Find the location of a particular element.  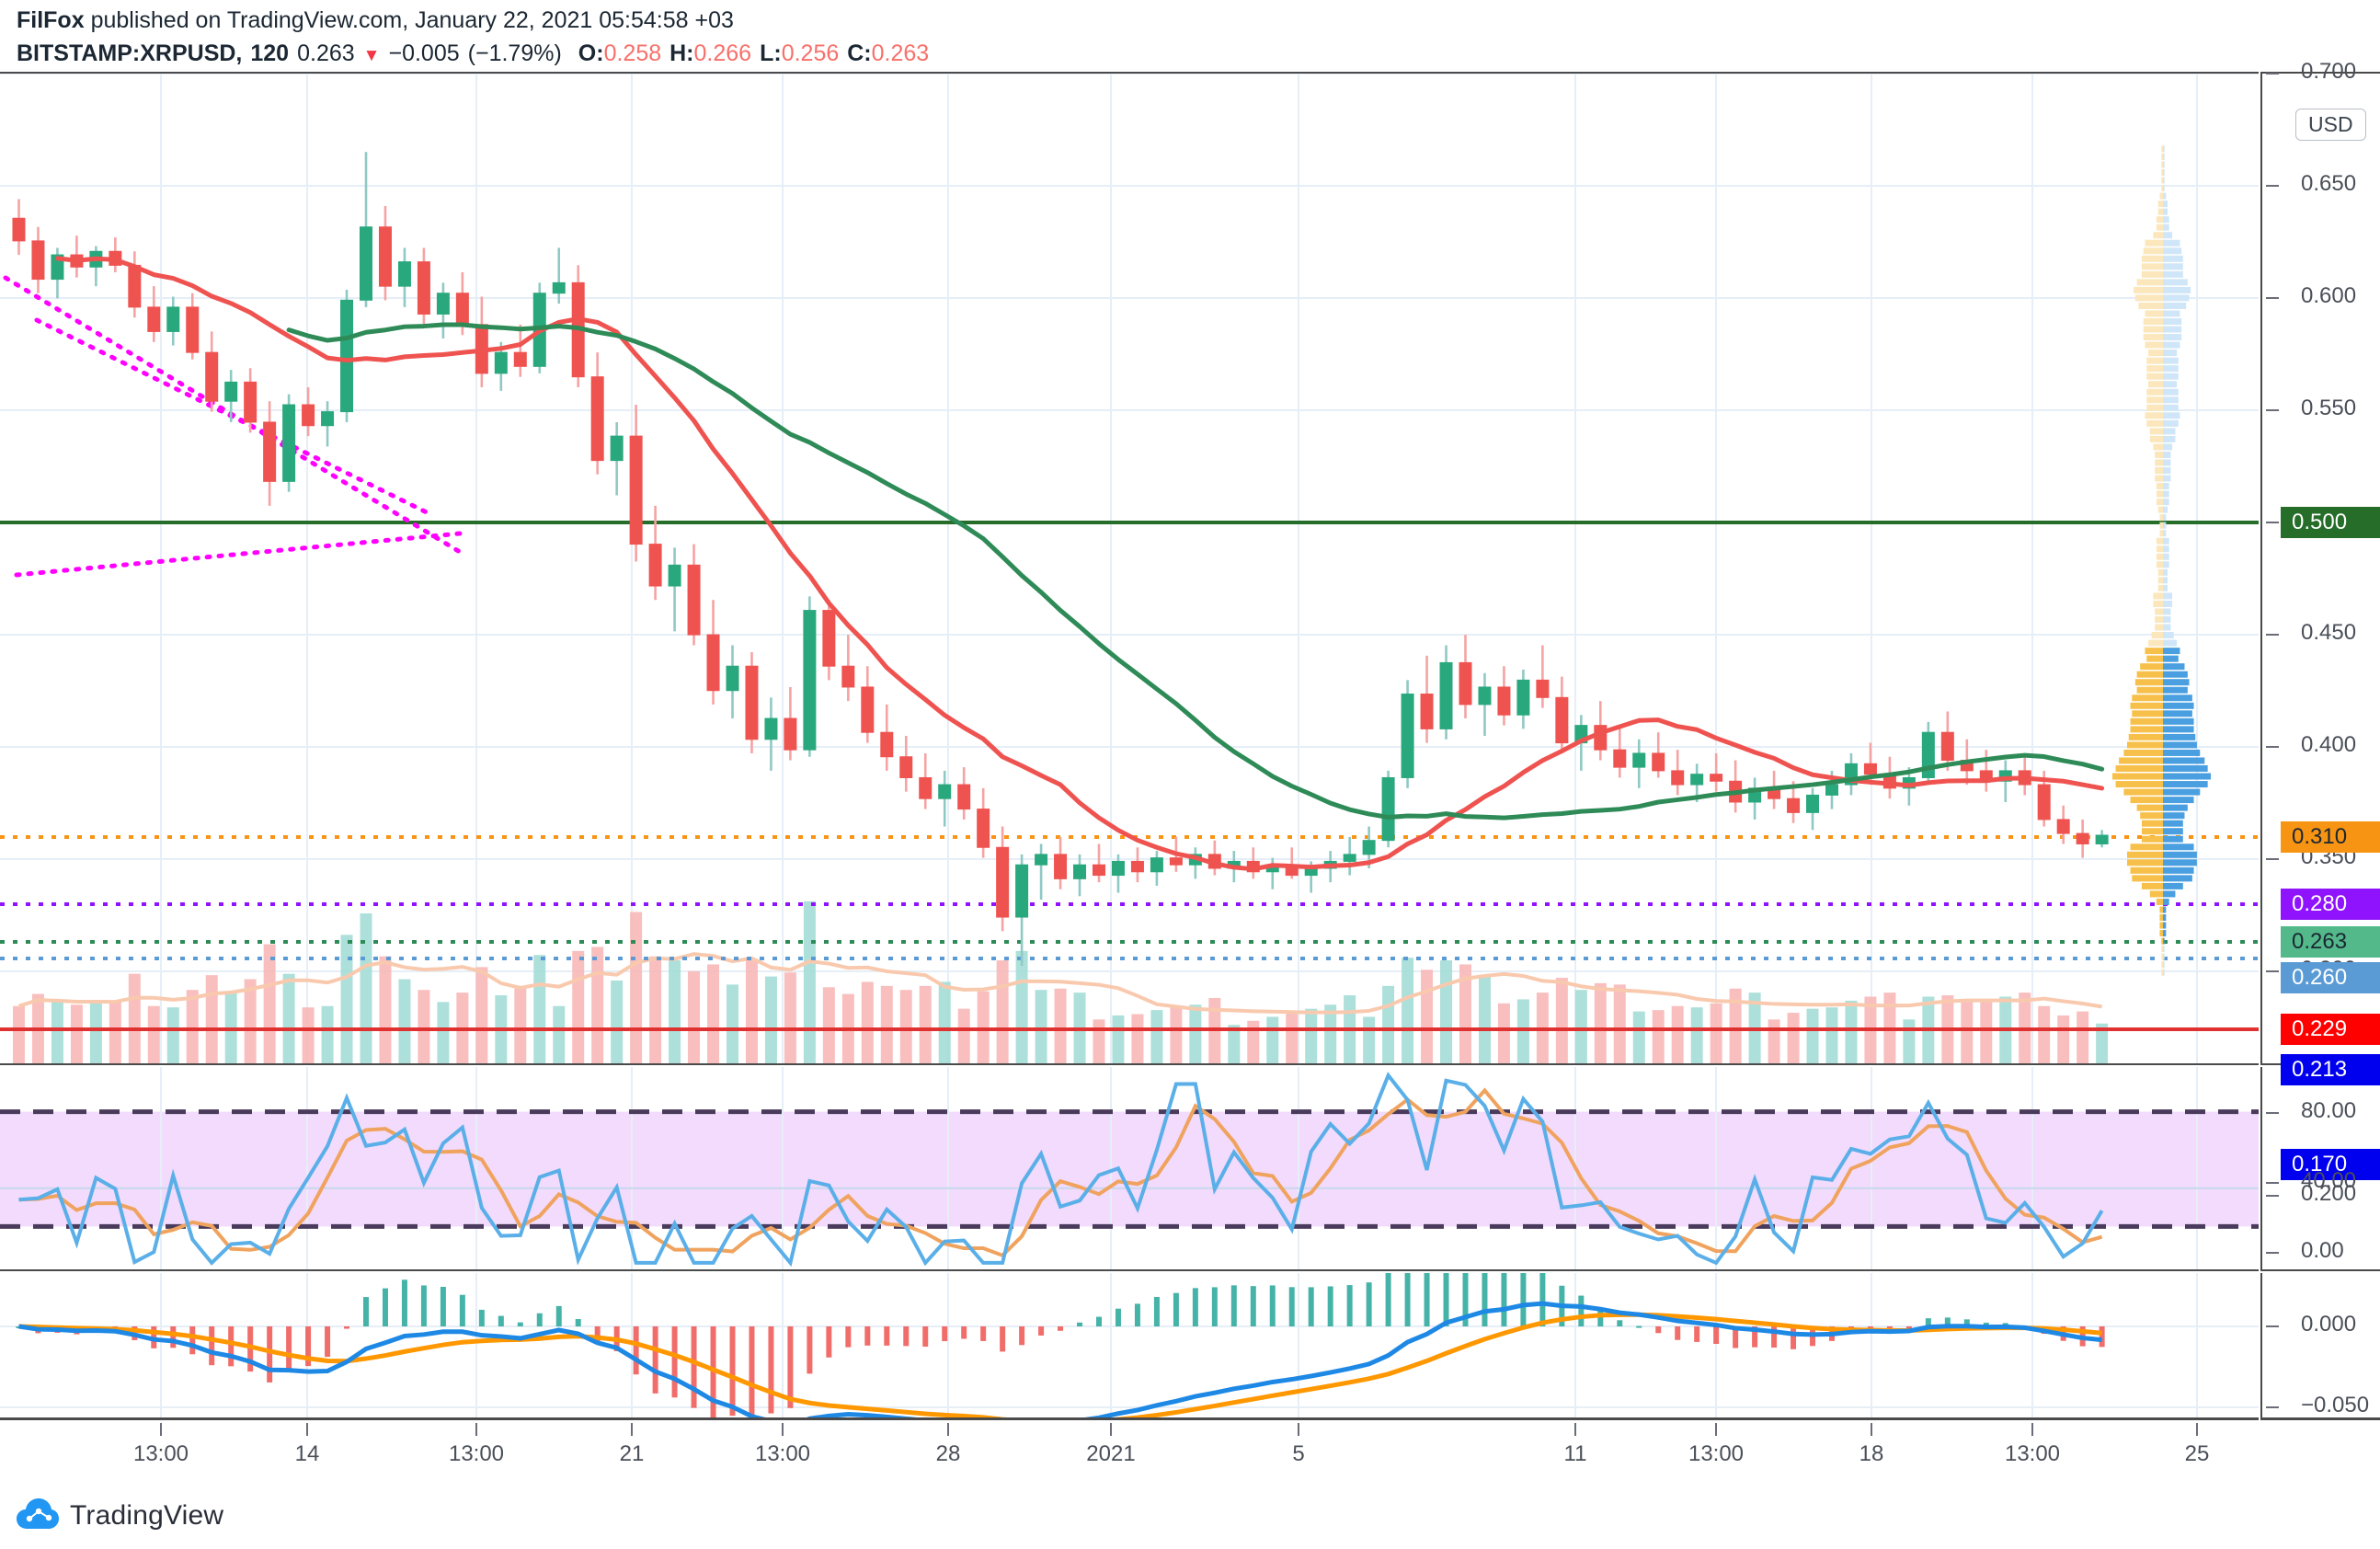

open-key: O: is located at coordinates (591, 53).